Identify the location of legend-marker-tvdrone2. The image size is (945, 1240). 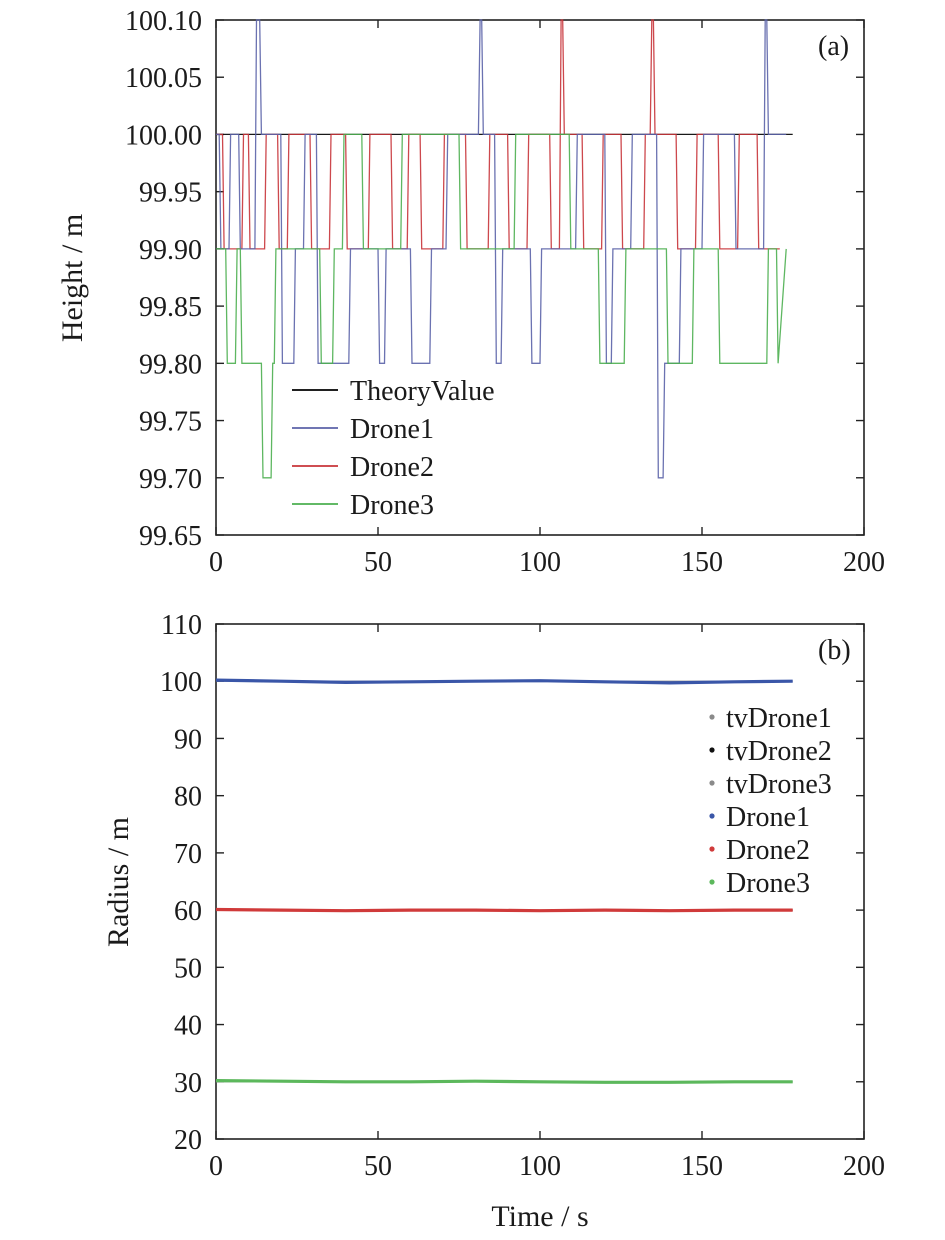
(712, 750).